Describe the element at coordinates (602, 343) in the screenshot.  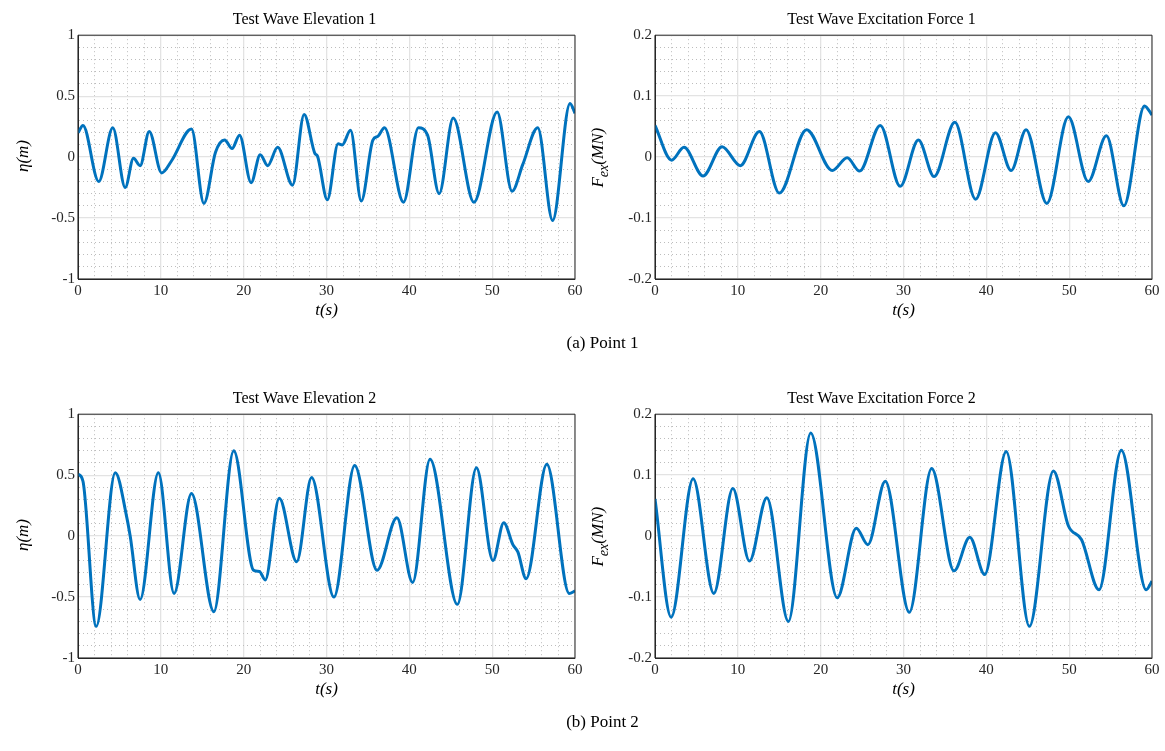
I see `text: (a) Point 1` at that location.